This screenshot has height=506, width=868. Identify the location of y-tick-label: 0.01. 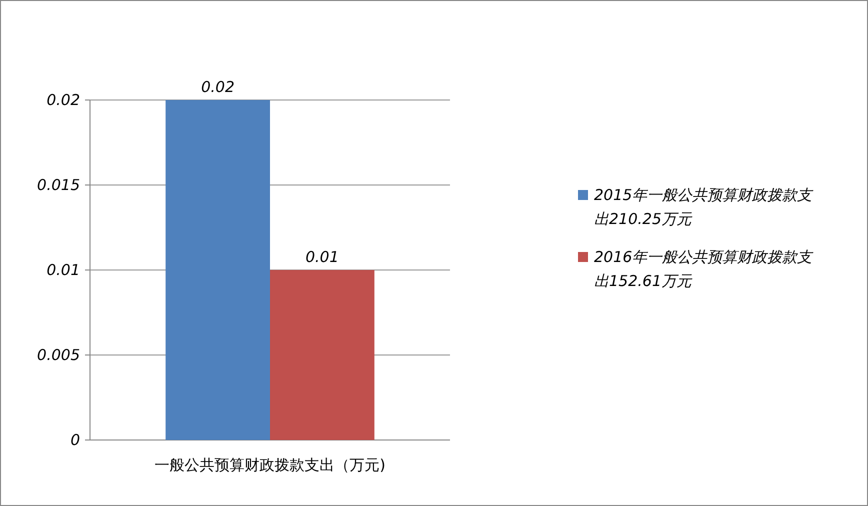
(63, 270).